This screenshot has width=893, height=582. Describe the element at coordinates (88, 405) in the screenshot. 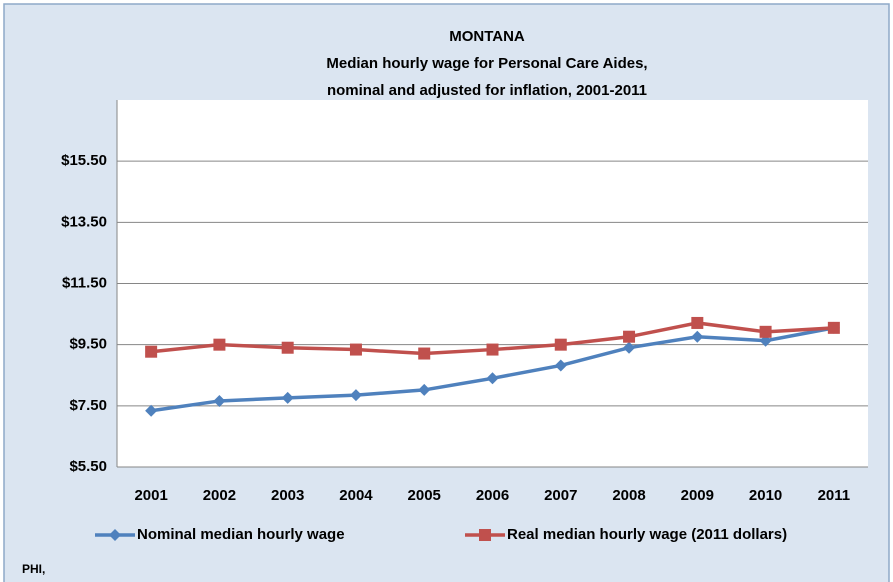

I see `y-tick-label: $7.50` at that location.